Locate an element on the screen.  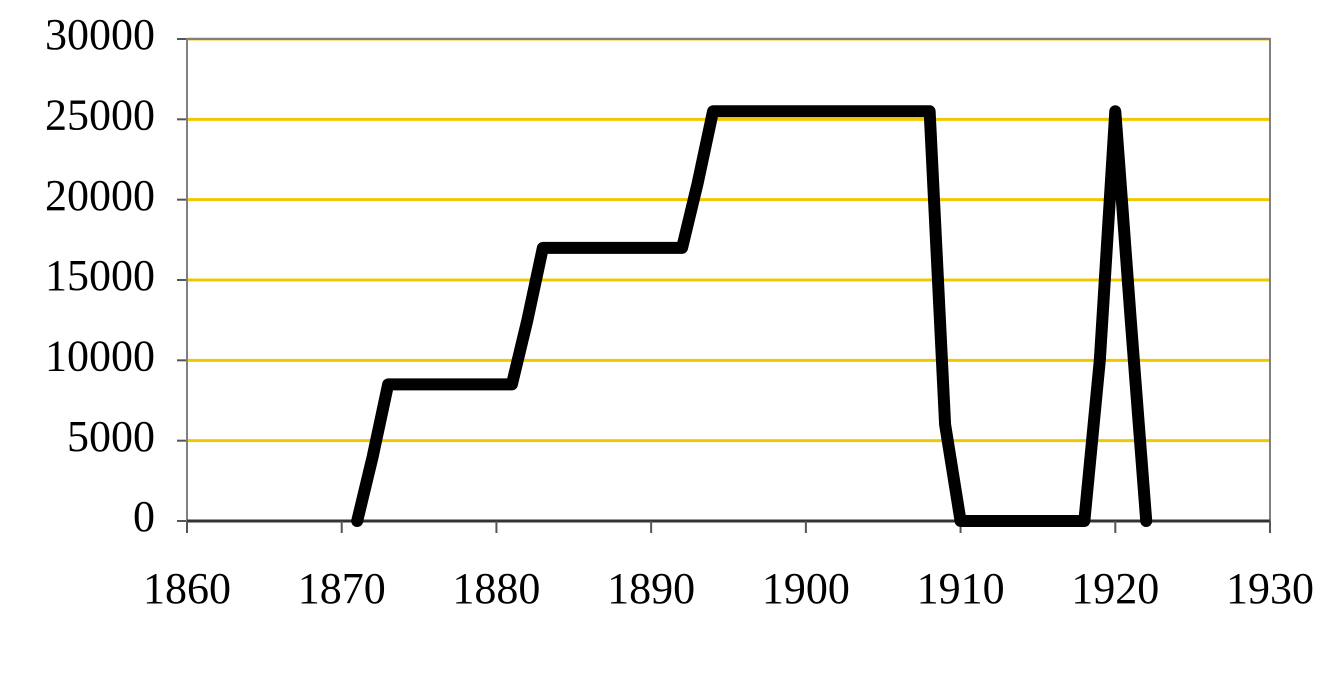
x-tick-label: 1880 is located at coordinates (496, 588).